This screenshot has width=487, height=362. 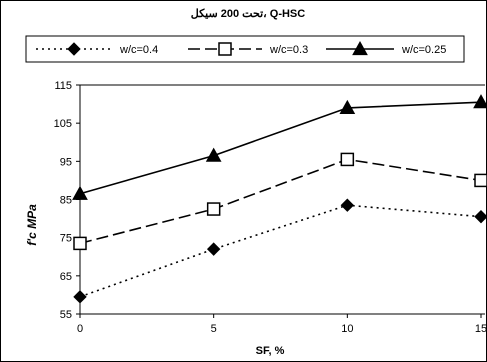 What do you see at coordinates (248, 14) in the screenshot?
I see `chart-title: تحت 200 سيكل، Q-HSC` at bounding box center [248, 14].